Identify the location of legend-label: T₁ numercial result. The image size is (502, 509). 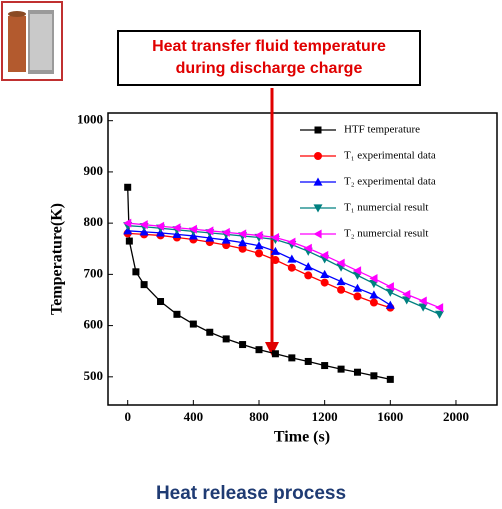
(386, 208).